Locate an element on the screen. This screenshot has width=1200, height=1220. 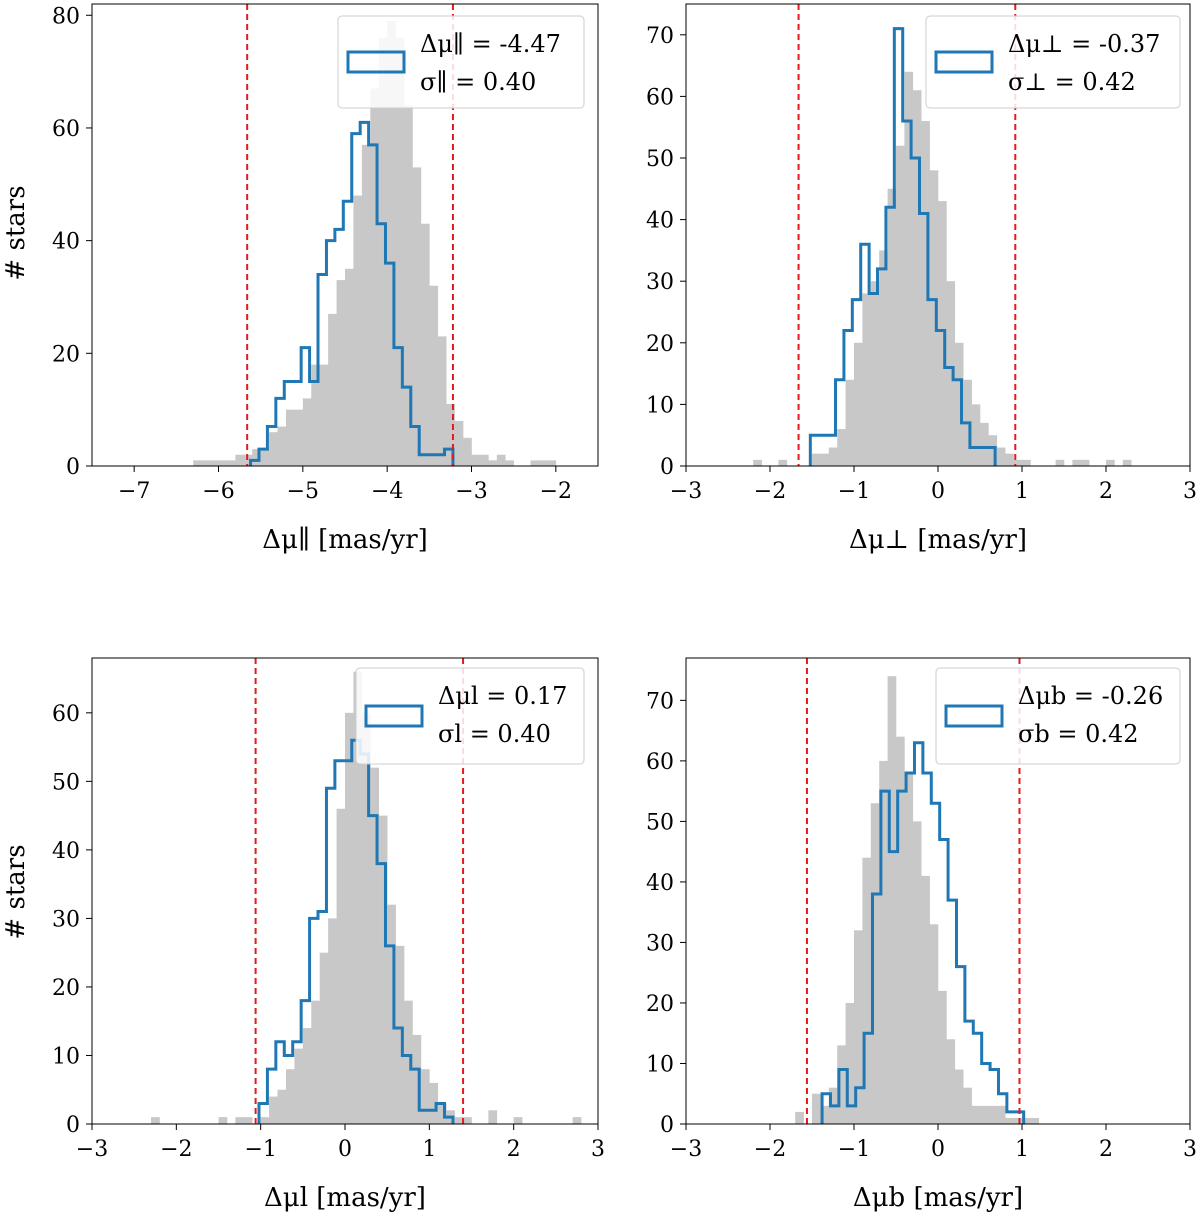
y-tick-label: 40 is located at coordinates (66, 242).